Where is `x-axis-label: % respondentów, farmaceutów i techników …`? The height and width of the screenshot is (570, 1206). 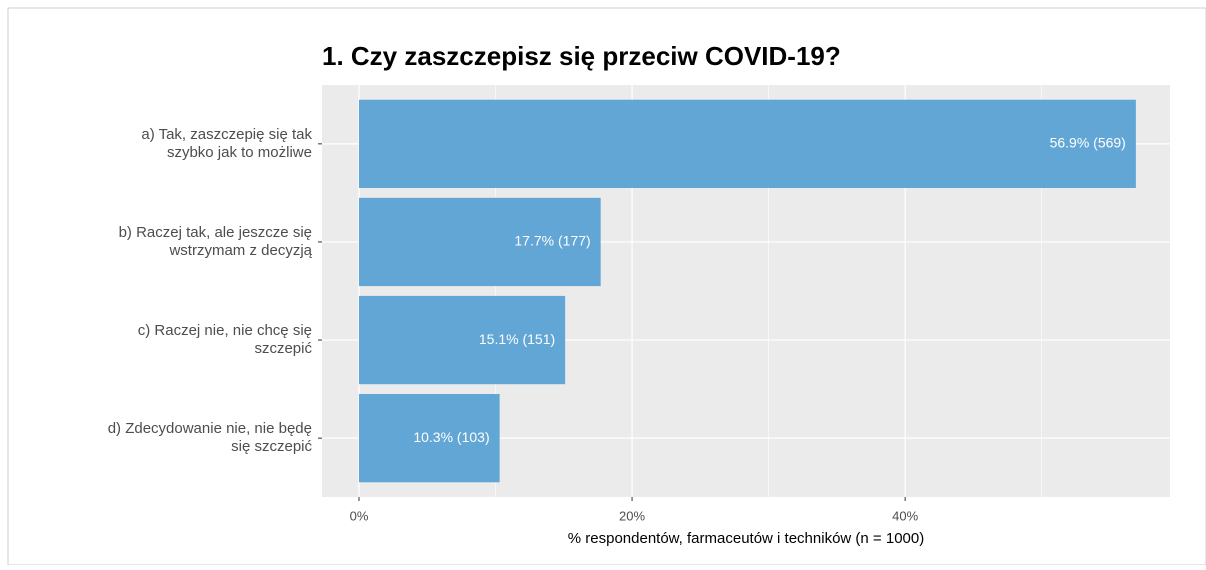 x-axis-label: % respondentów, farmaceutów i techników … is located at coordinates (746, 538).